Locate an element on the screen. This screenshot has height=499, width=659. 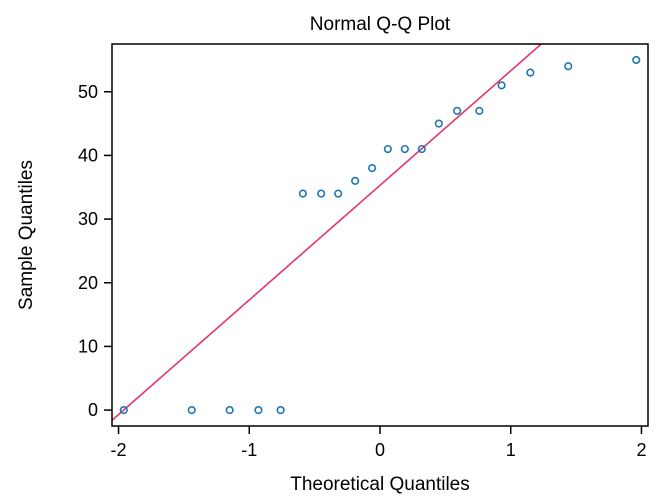
y-tick-label: 50 is located at coordinates (88, 92).